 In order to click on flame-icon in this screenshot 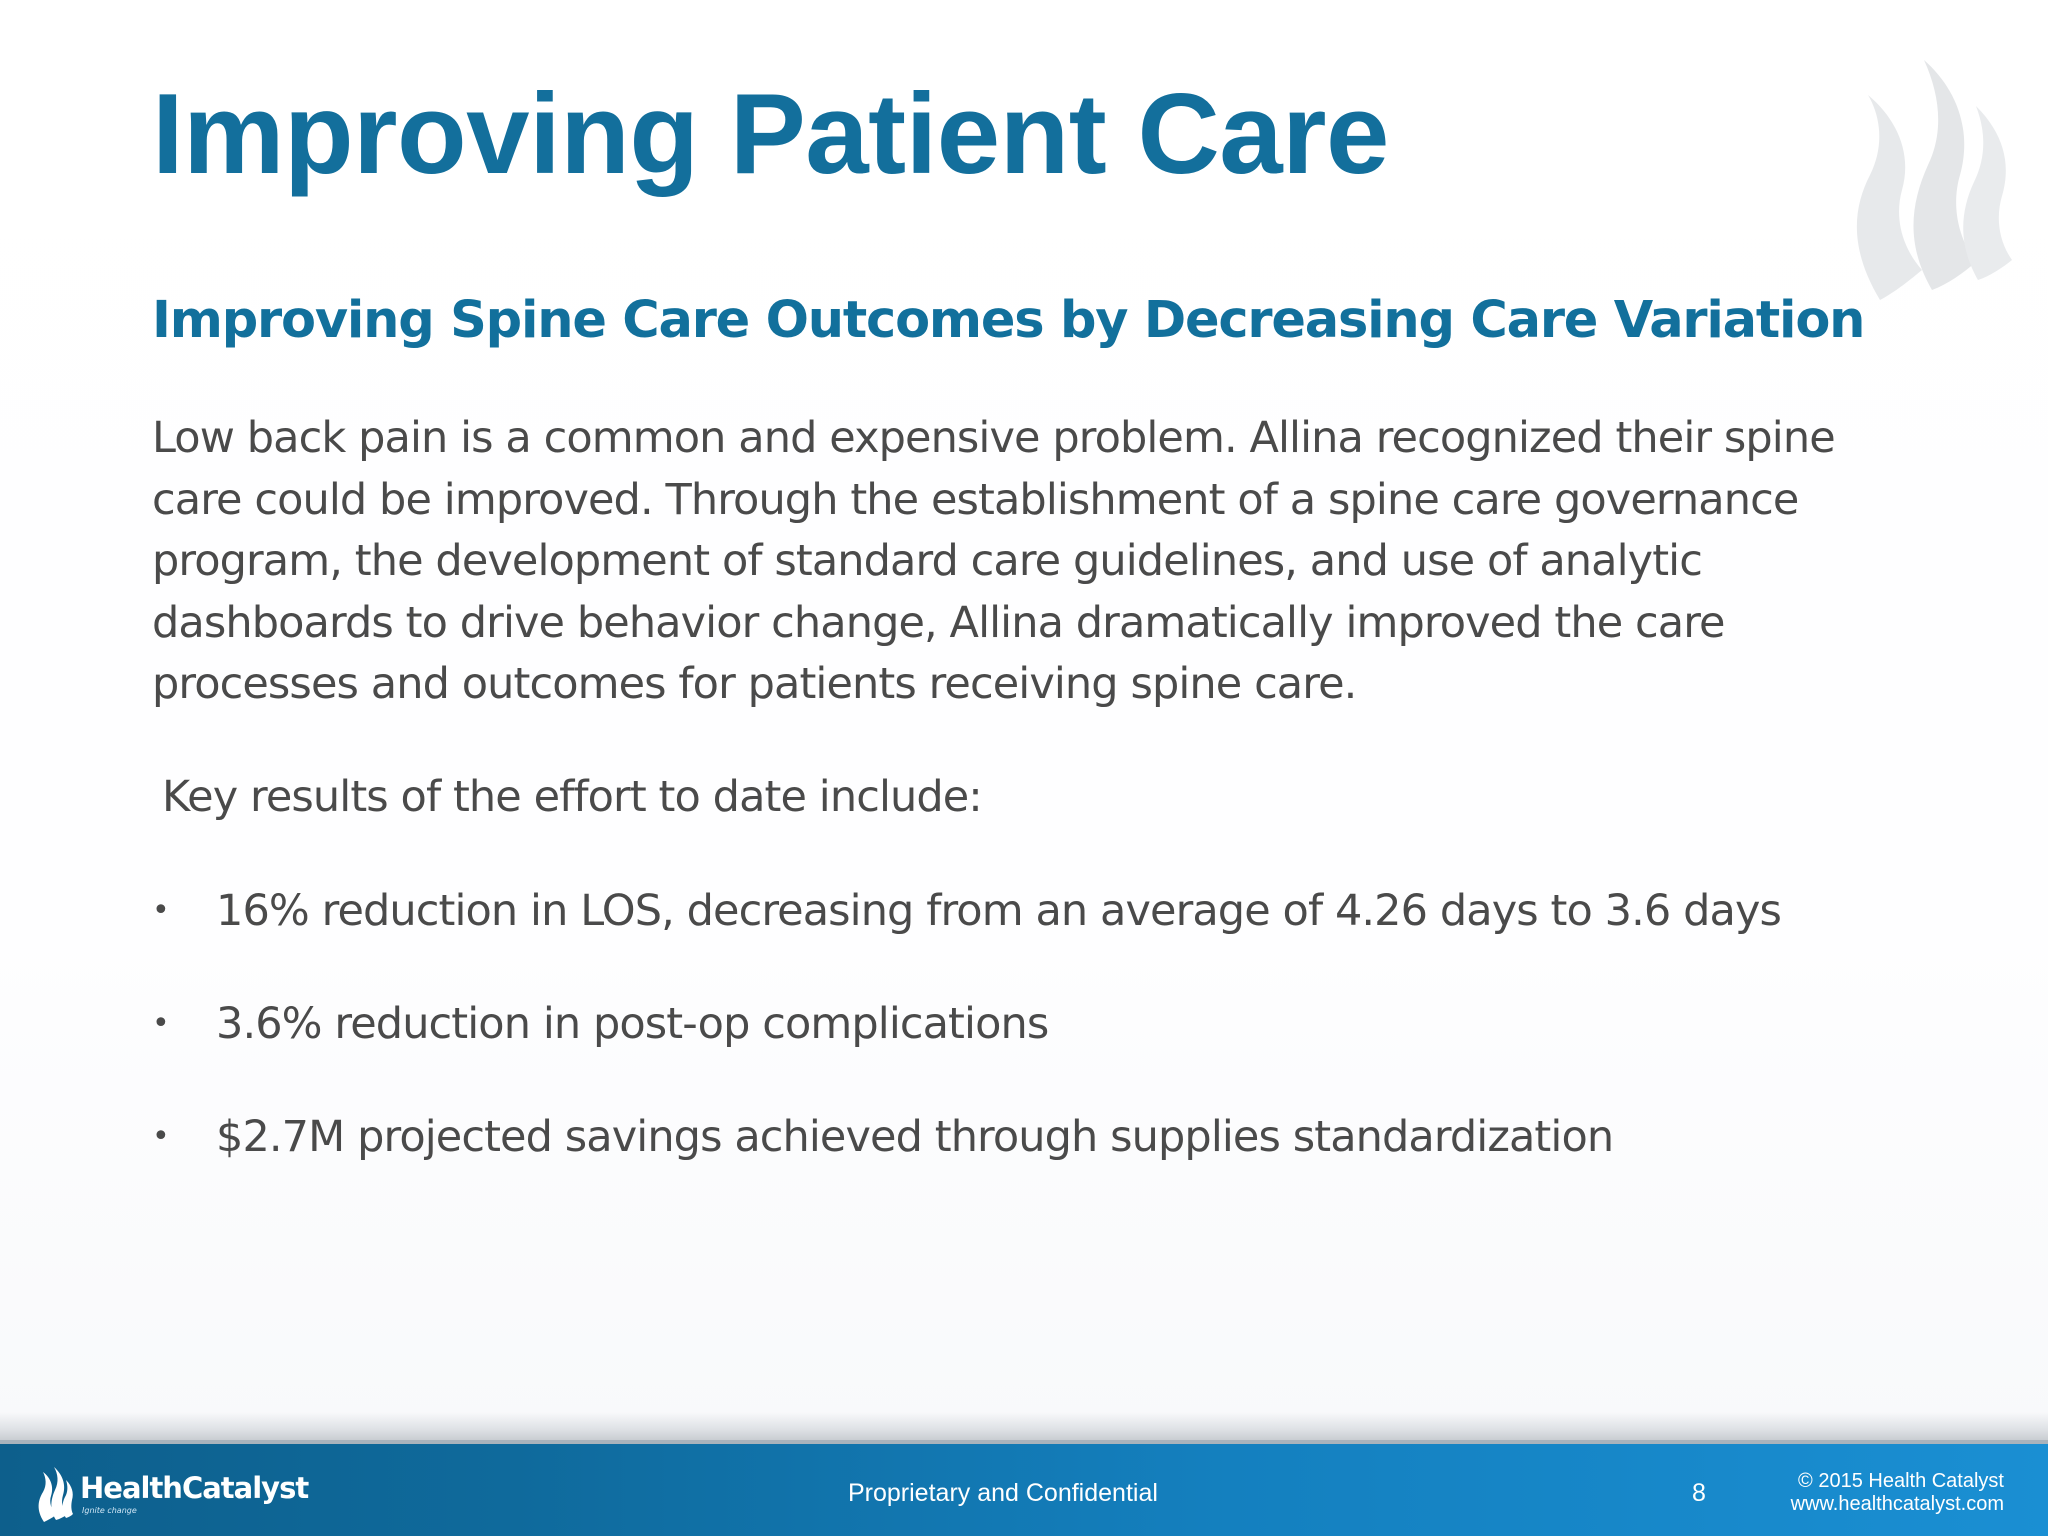, I will do `click(55, 1494)`.